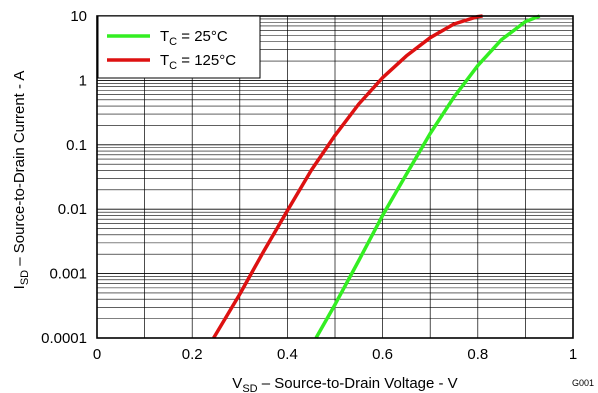 The height and width of the screenshot is (393, 598). I want to click on legend-box, so click(179, 47).